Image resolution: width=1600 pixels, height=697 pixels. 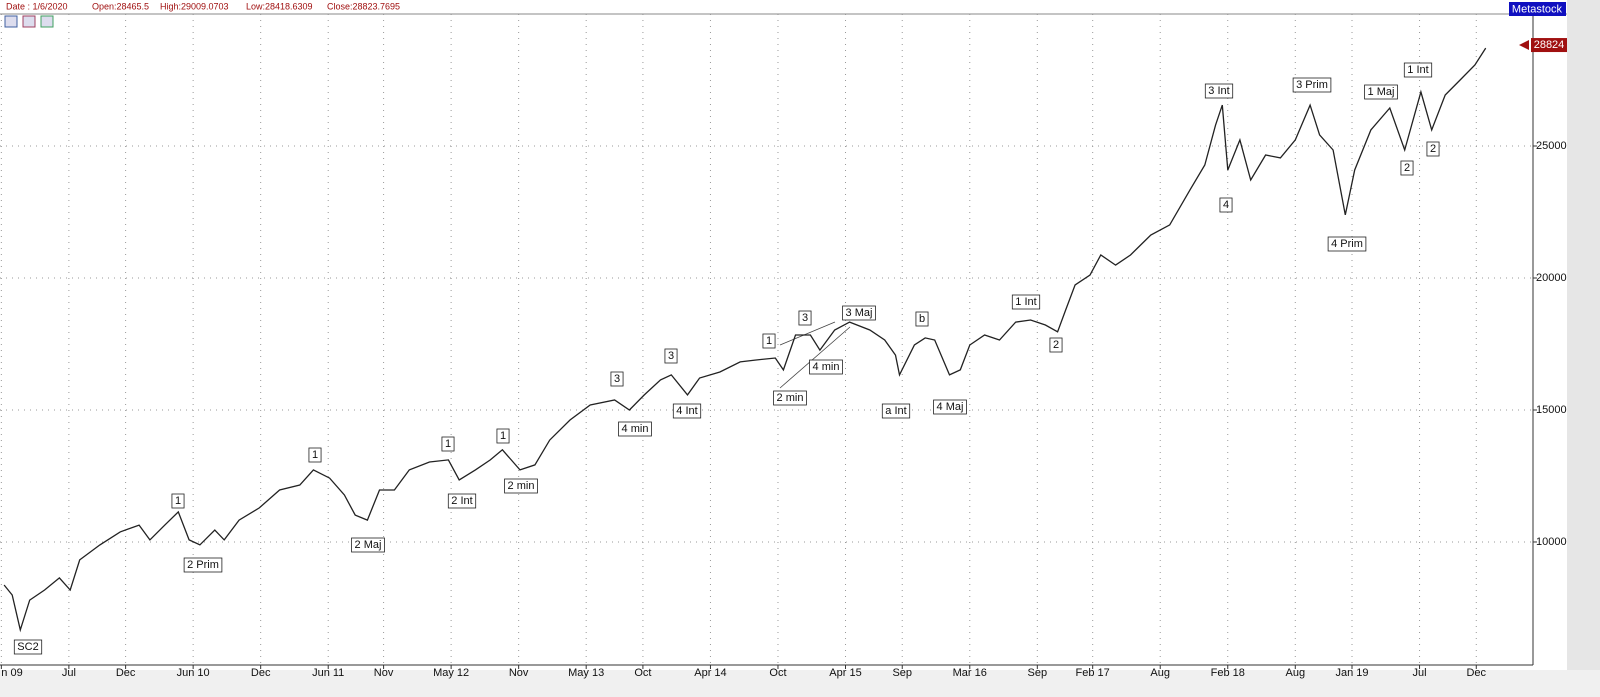 I want to click on wave-label: 1 Int, so click(x=1418, y=70).